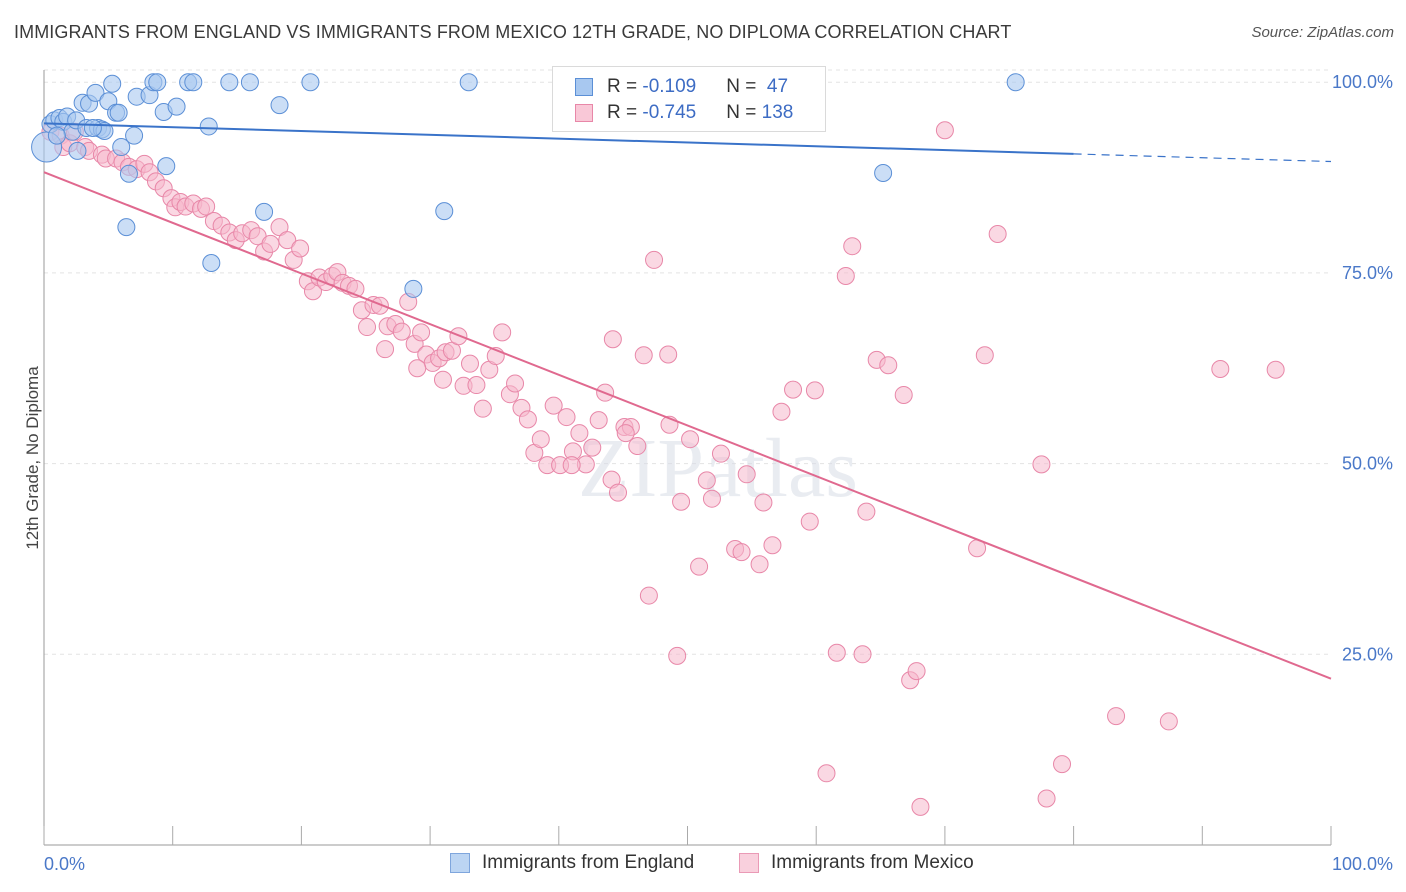 Image resolution: width=1406 pixels, height=892 pixels. Describe the element at coordinates (1322, 32) in the screenshot. I see `source-credit: Source: ZipAtlas.com` at that location.